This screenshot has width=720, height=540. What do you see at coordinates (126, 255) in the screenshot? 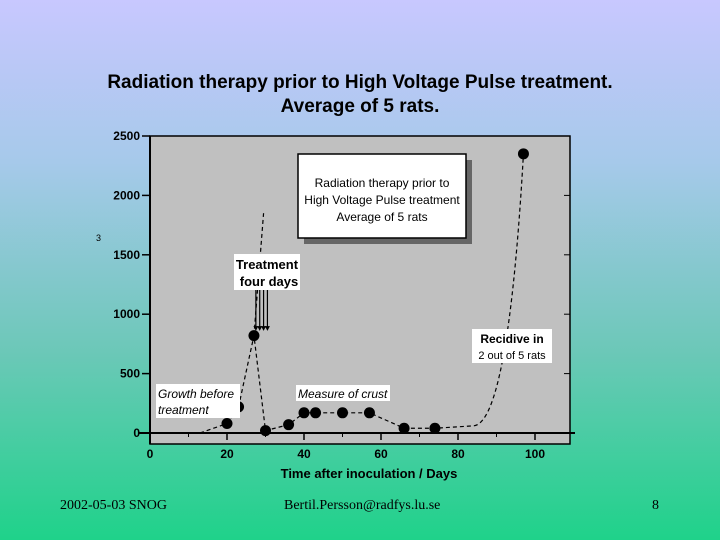
I see `y-tick-label: 1500` at bounding box center [126, 255].